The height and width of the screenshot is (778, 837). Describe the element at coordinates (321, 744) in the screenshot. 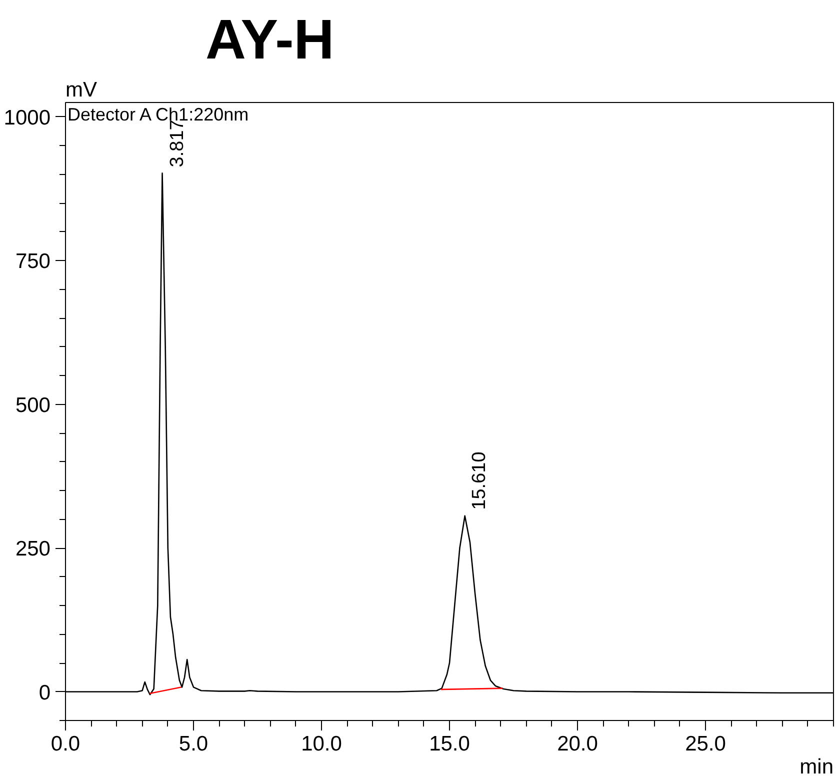

I see `x-tick-label: 10.0` at that location.